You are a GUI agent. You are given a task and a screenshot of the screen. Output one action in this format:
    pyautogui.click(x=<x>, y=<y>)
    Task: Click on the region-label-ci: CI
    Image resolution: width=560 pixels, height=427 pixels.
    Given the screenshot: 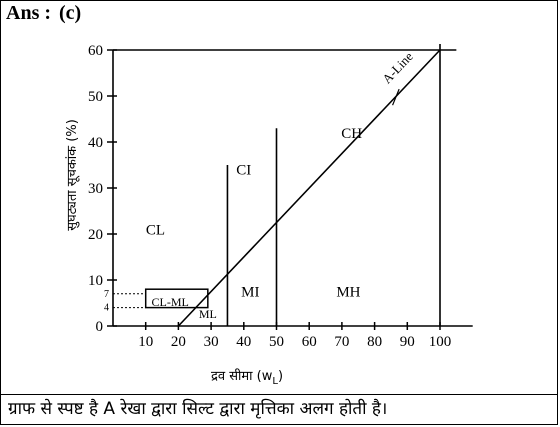 What is the action you would take?
    pyautogui.click(x=243, y=171)
    